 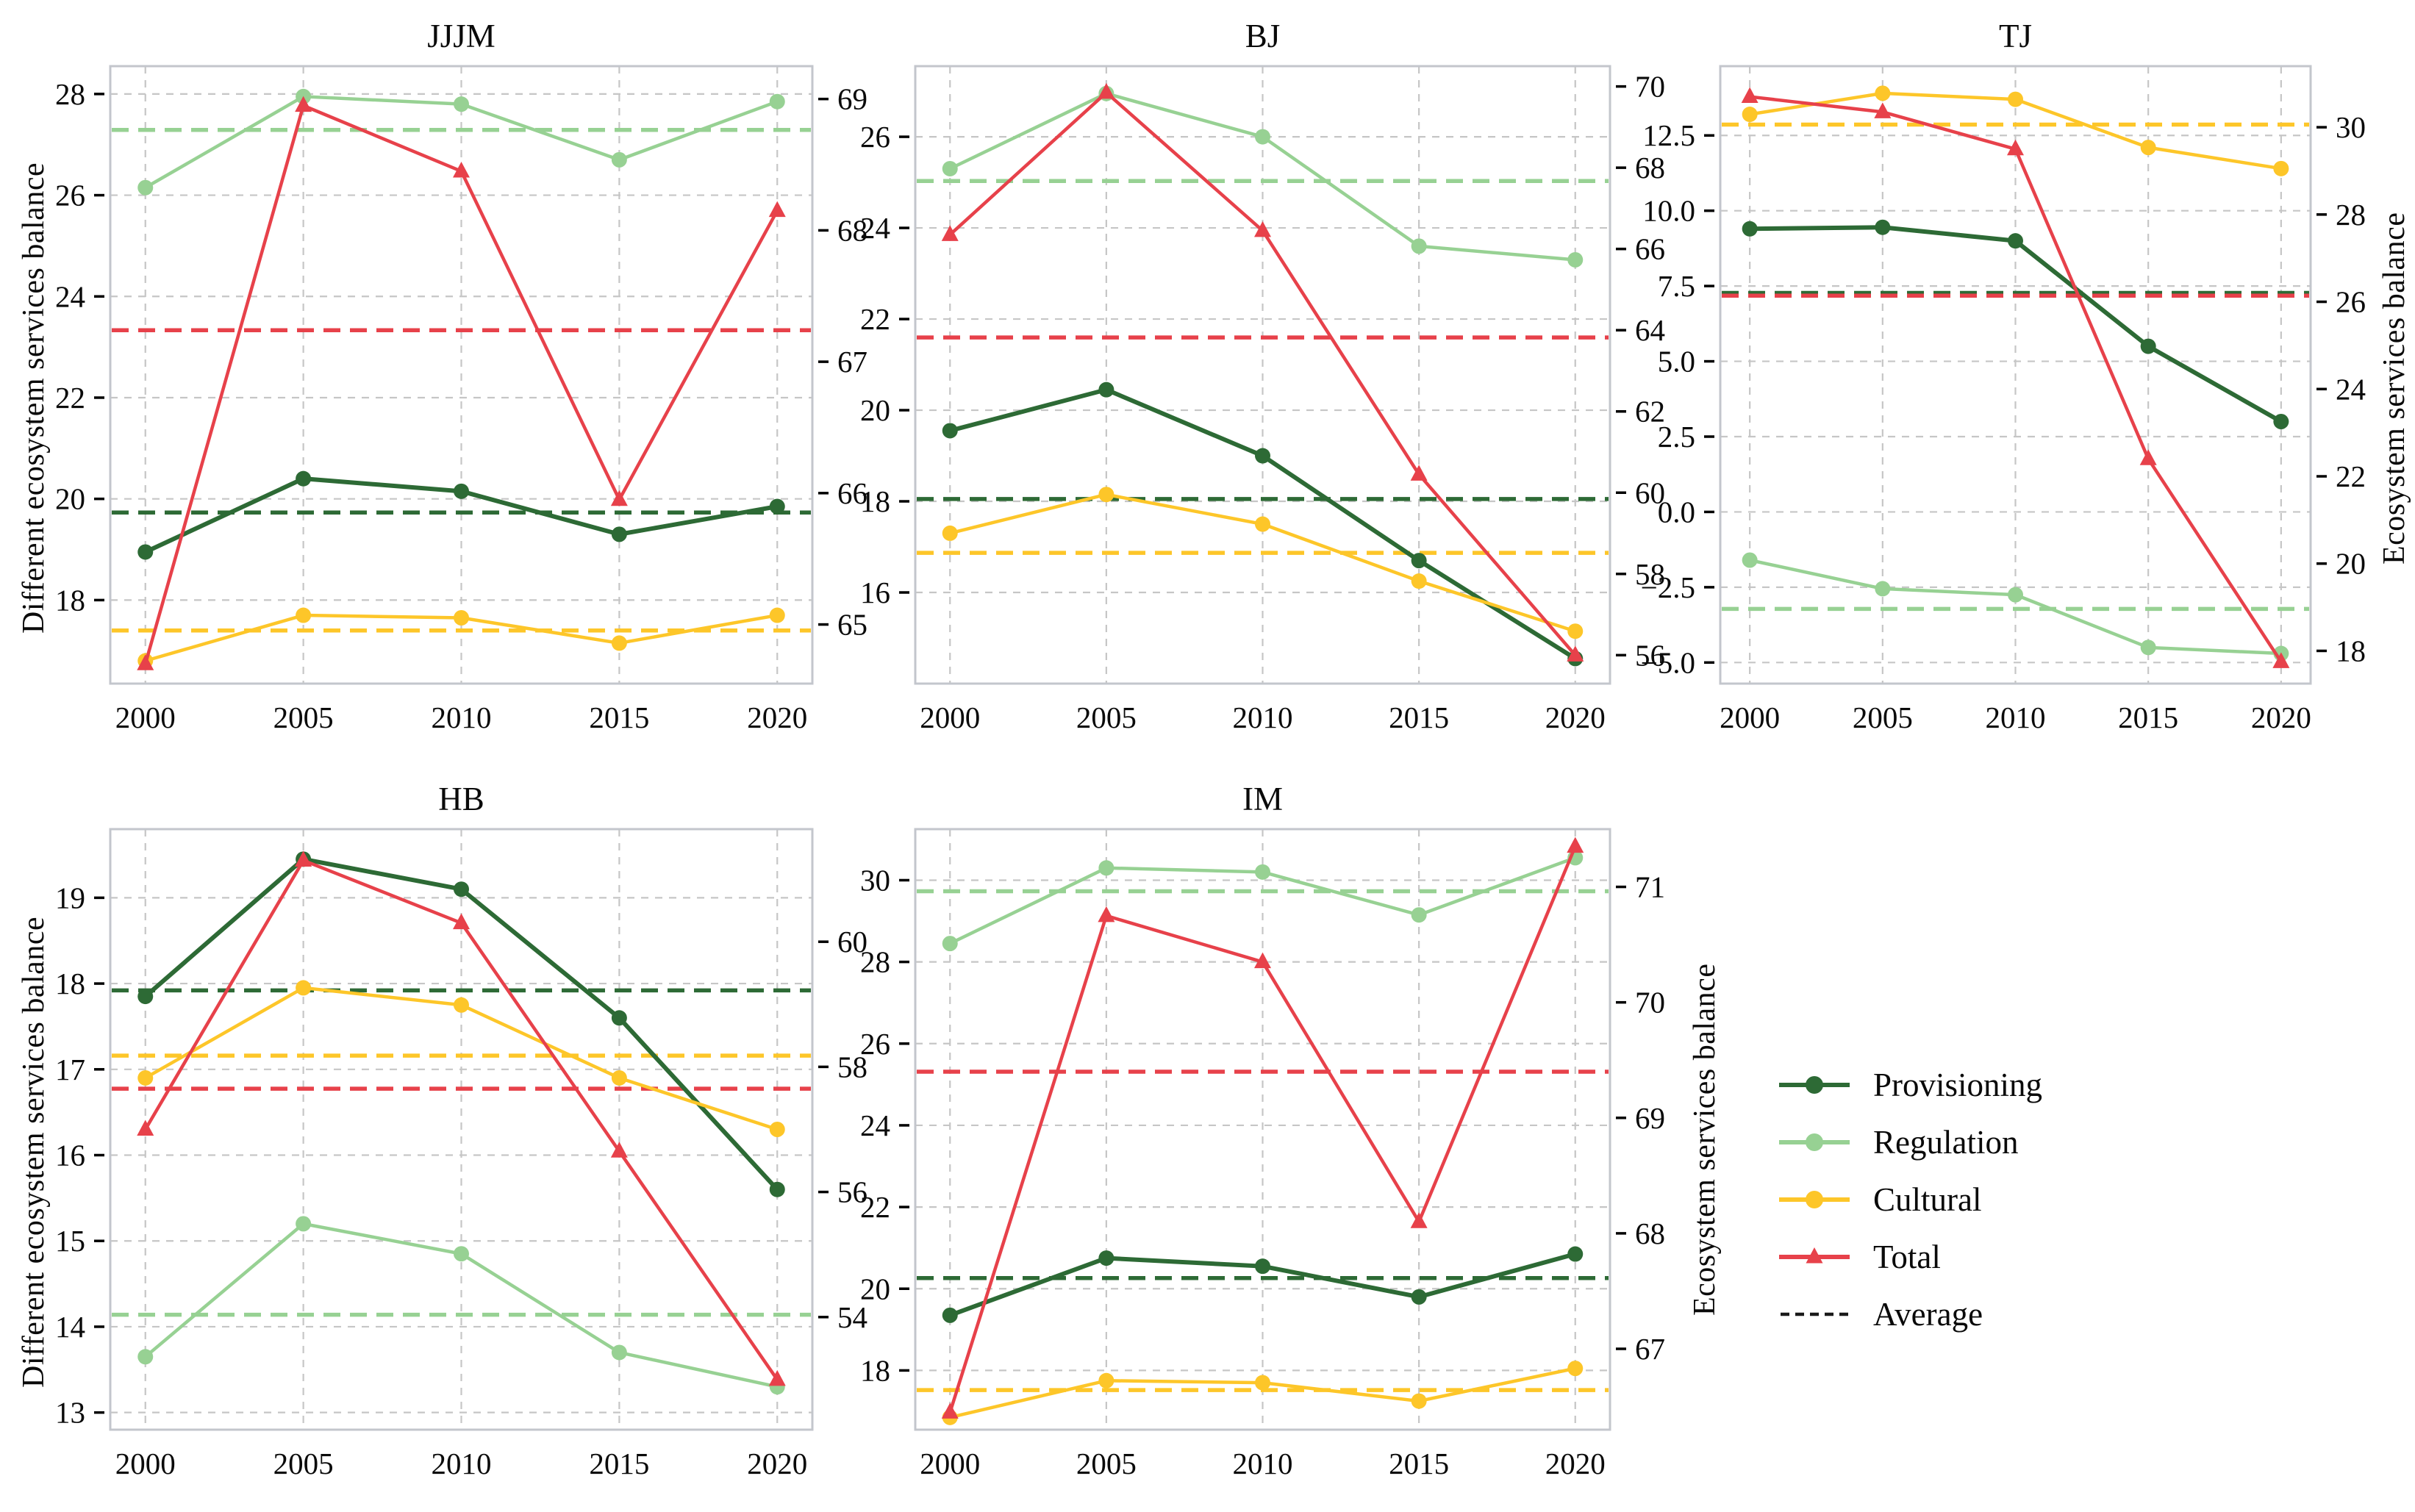 What do you see at coordinates (461, 799) in the screenshot?
I see `chart-title: HB` at bounding box center [461, 799].